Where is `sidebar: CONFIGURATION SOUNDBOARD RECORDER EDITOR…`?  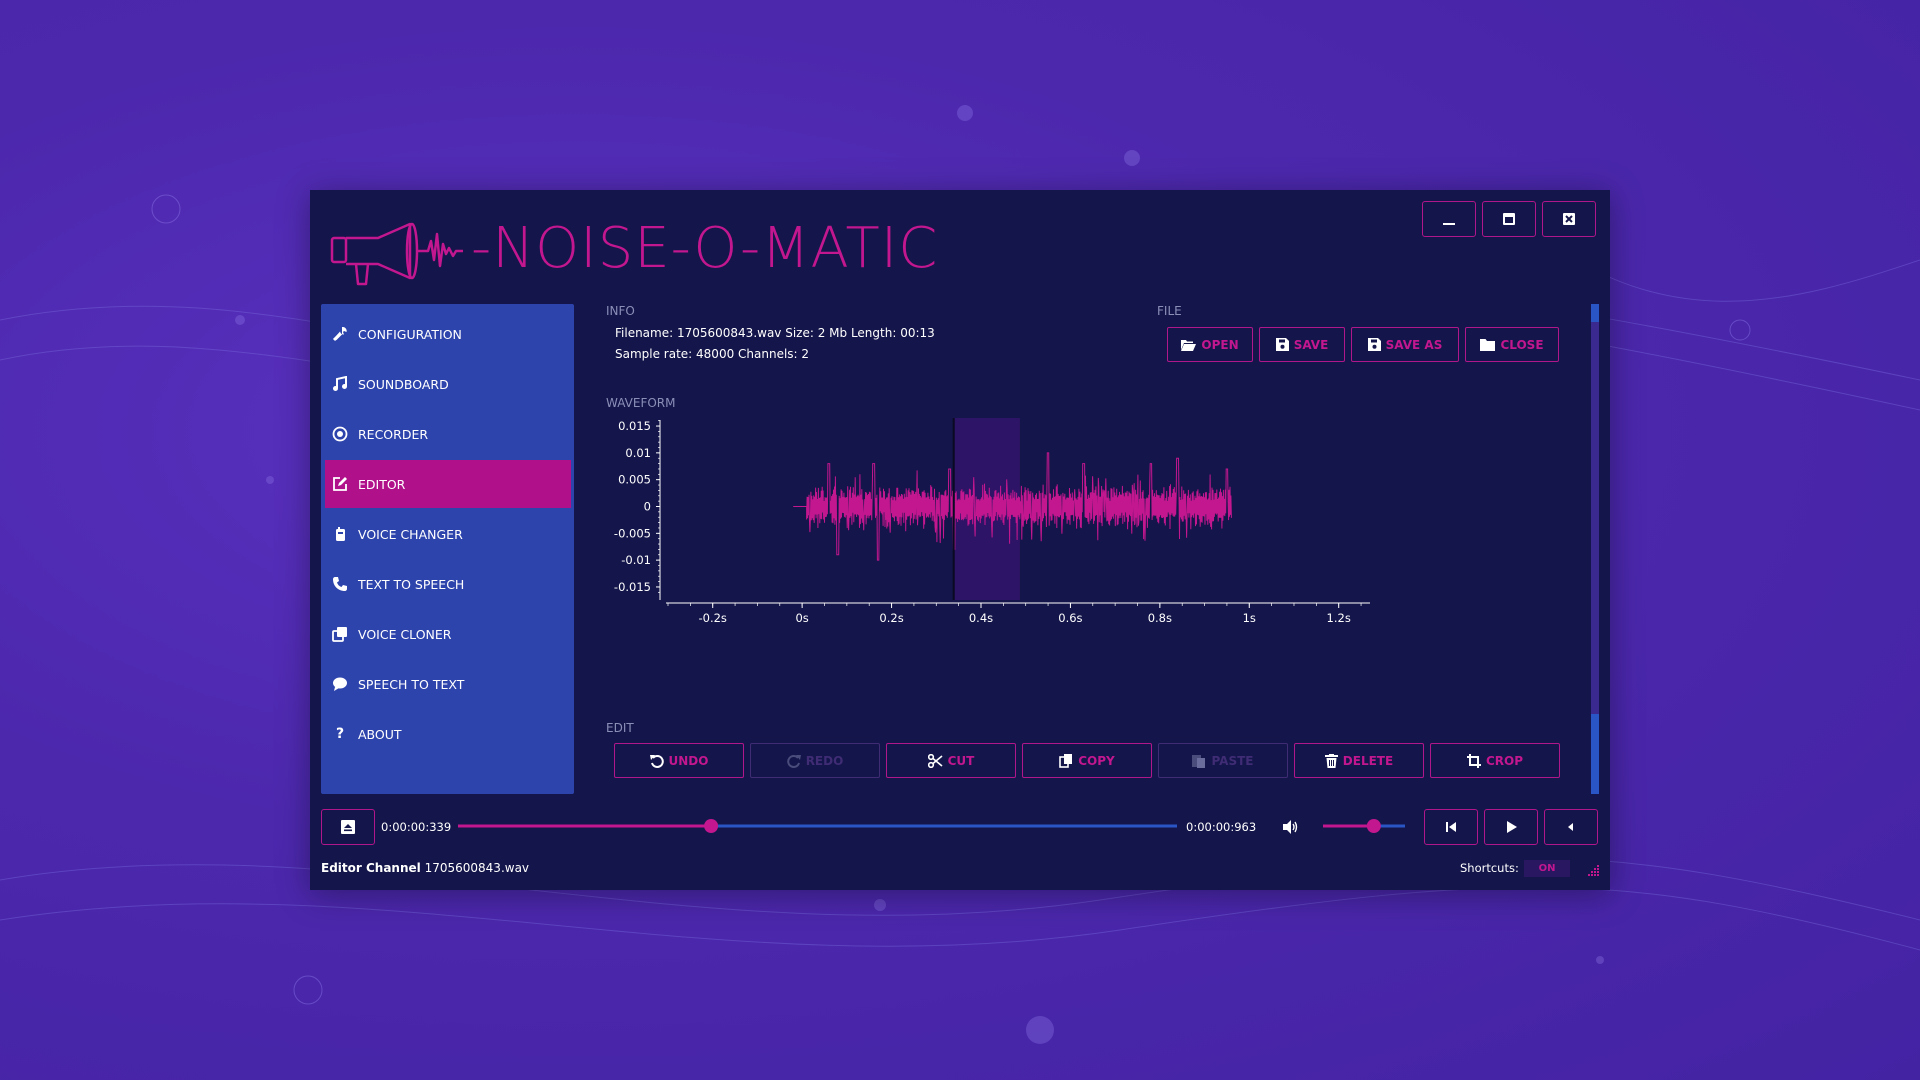
sidebar: CONFIGURATION SOUNDBOARD RECORDER EDITOR… is located at coordinates (447, 549).